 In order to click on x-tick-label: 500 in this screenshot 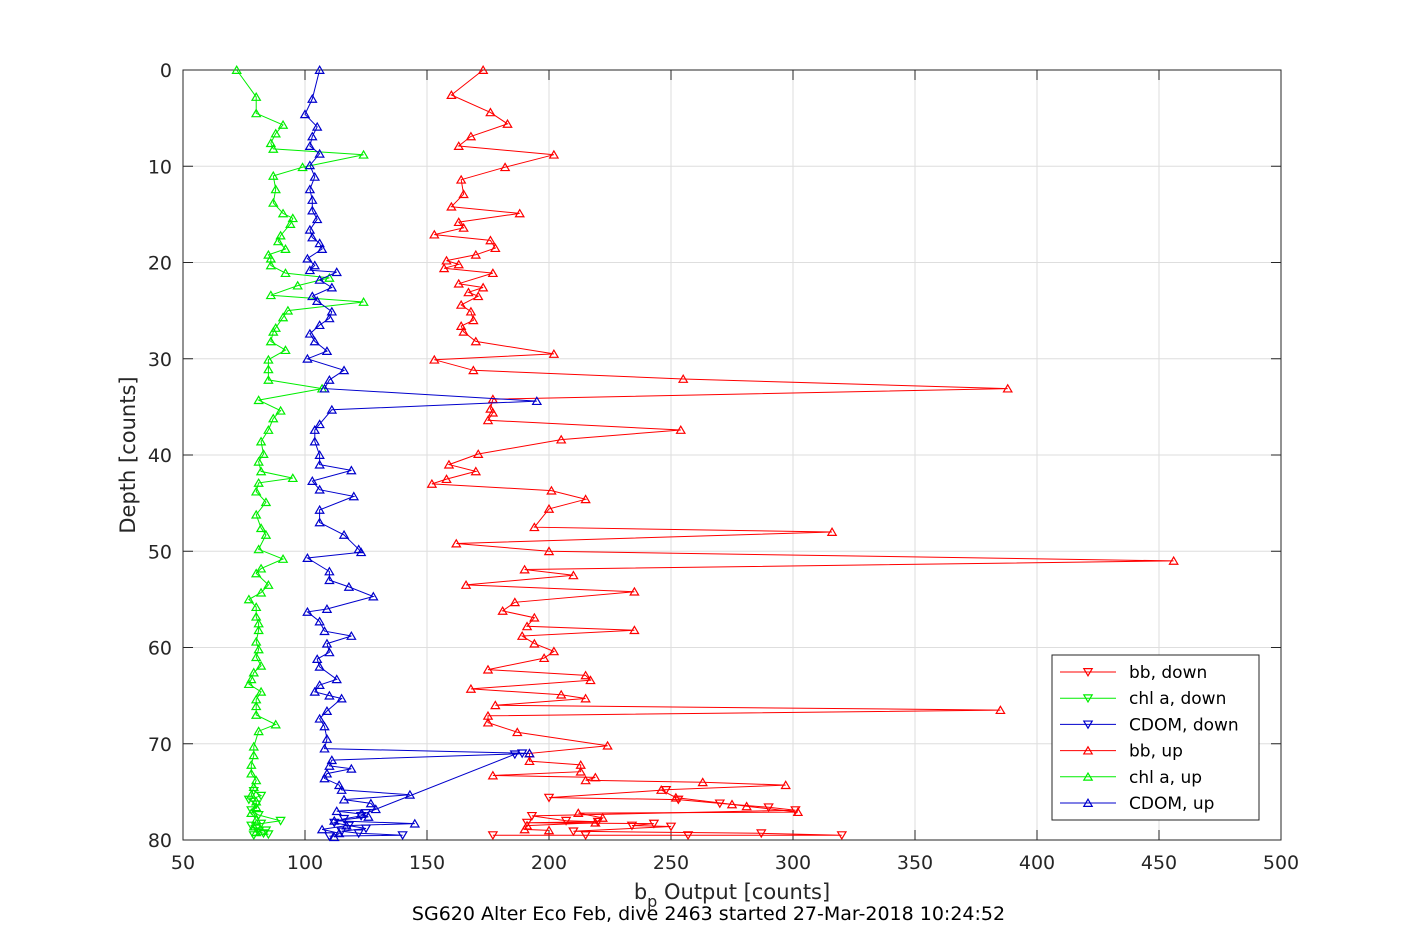, I will do `click(1281, 863)`.